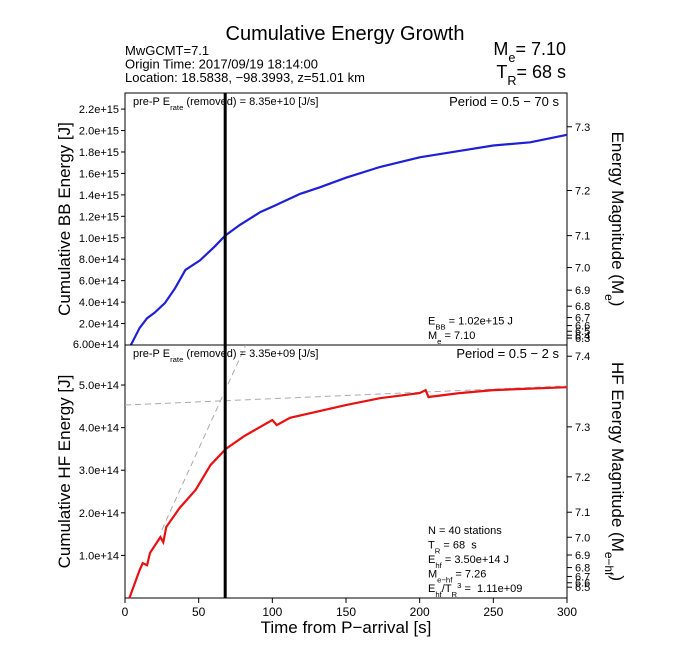  Describe the element at coordinates (582, 478) in the screenshot. I see `y2-tick-label: 7.2` at that location.